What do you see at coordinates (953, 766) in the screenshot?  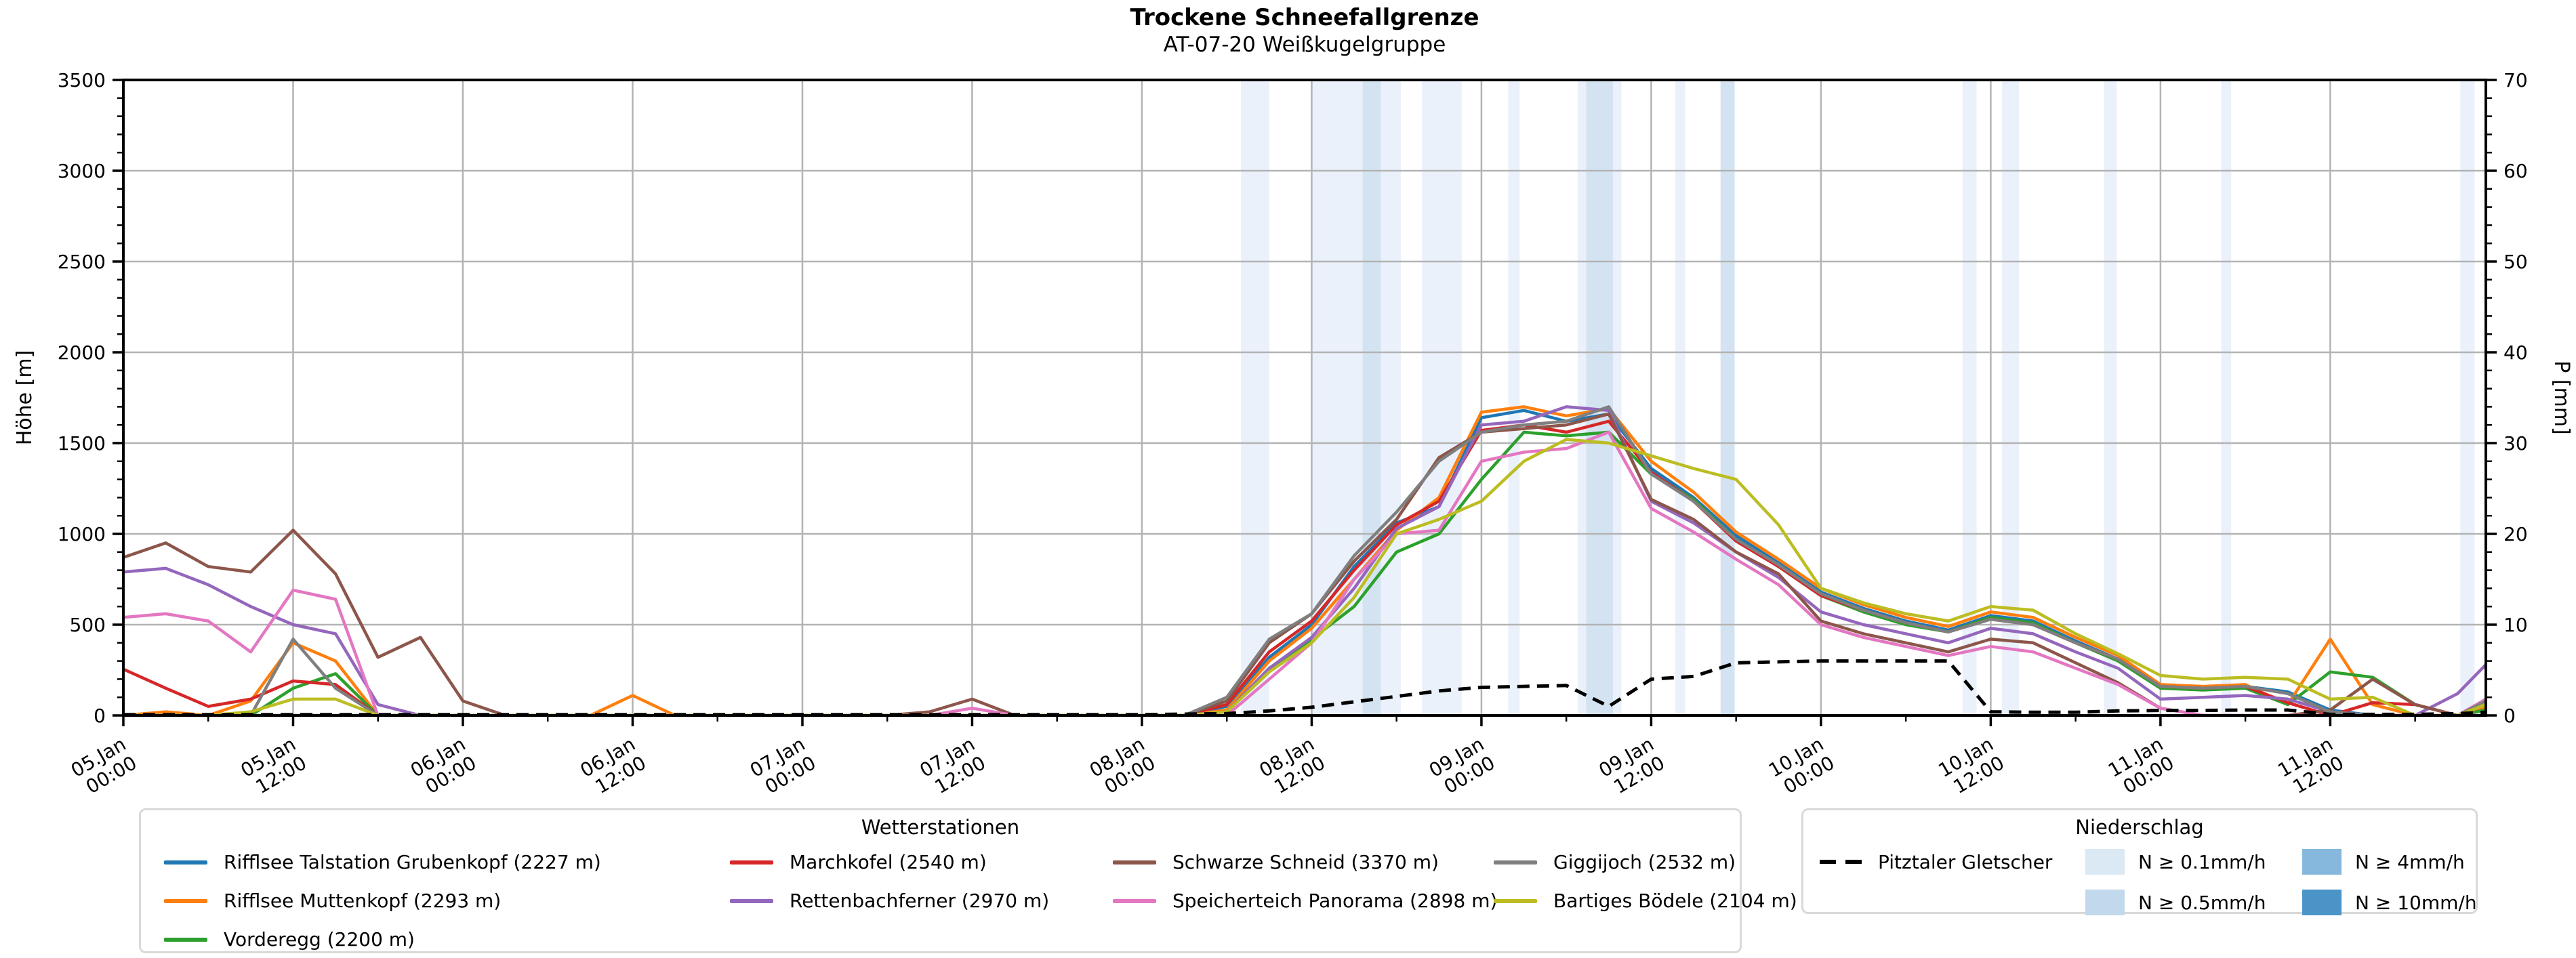 I see `svg-text: 07.Jan12:00` at bounding box center [953, 766].